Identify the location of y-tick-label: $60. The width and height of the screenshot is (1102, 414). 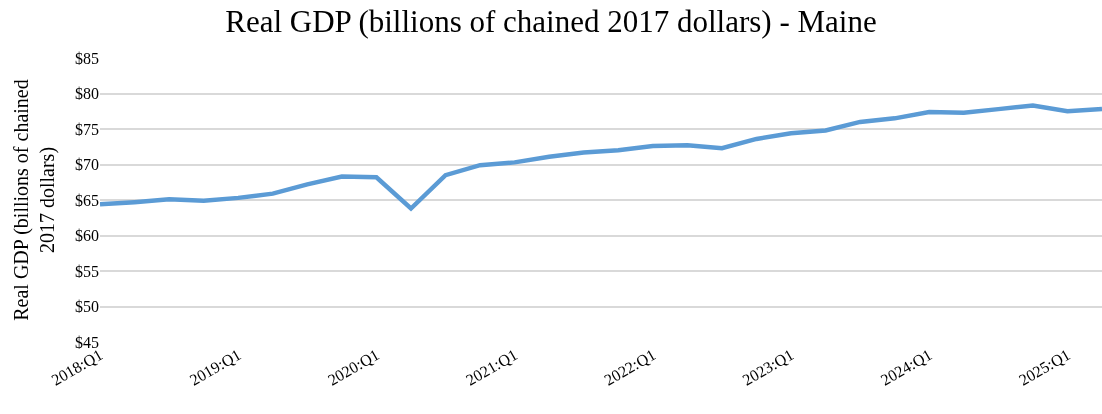
(87, 236).